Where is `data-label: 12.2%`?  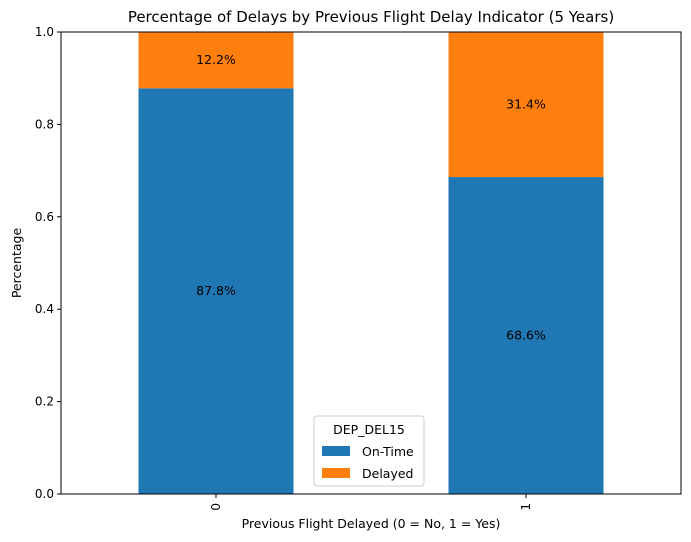
data-label: 12.2% is located at coordinates (216, 59).